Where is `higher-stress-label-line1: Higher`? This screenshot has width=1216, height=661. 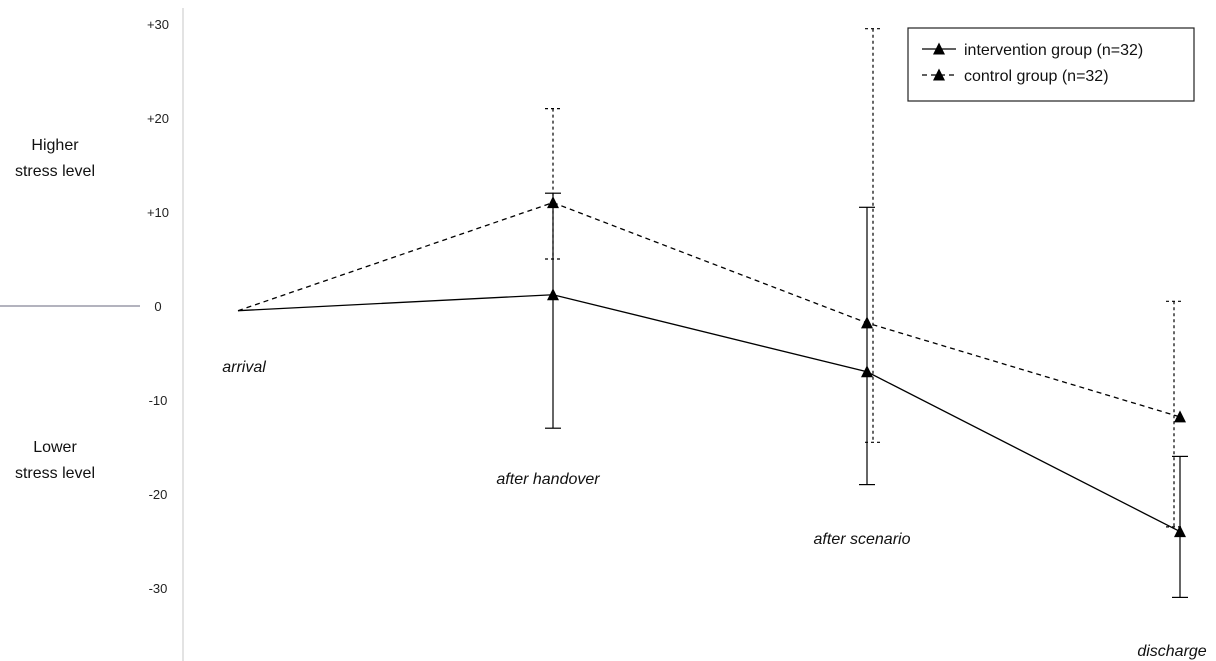 higher-stress-label-line1: Higher is located at coordinates (55, 145).